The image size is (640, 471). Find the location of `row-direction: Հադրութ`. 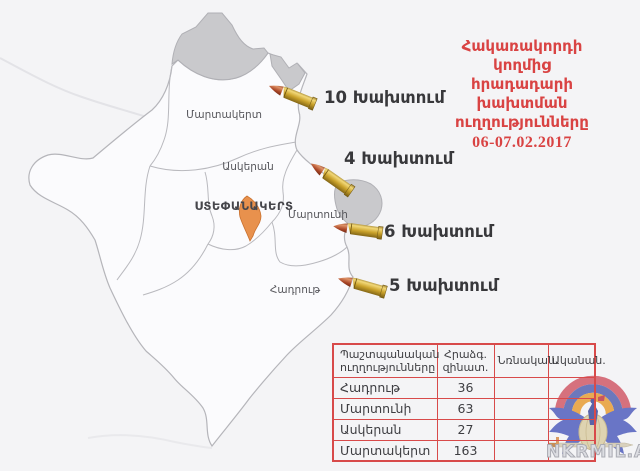

row-direction: Հադրութ is located at coordinates (385, 387).